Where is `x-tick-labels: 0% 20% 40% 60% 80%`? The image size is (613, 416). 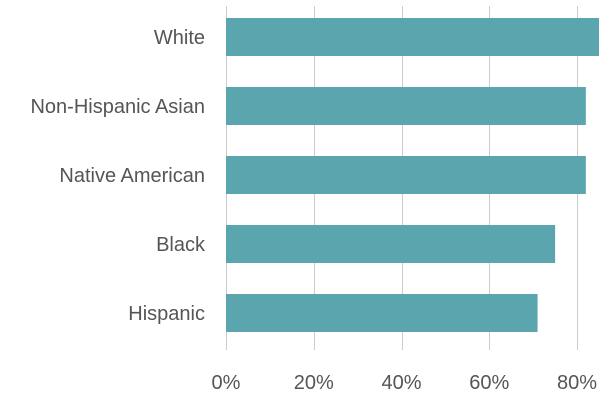 x-tick-labels: 0% 20% 40% 60% 80% is located at coordinates (405, 383).